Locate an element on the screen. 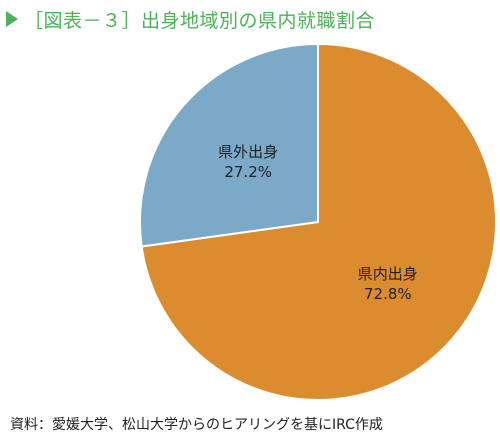 The image size is (500, 439). pie-labels: 県内出身 72.8% 県外出身 27.2% is located at coordinates (318, 223).